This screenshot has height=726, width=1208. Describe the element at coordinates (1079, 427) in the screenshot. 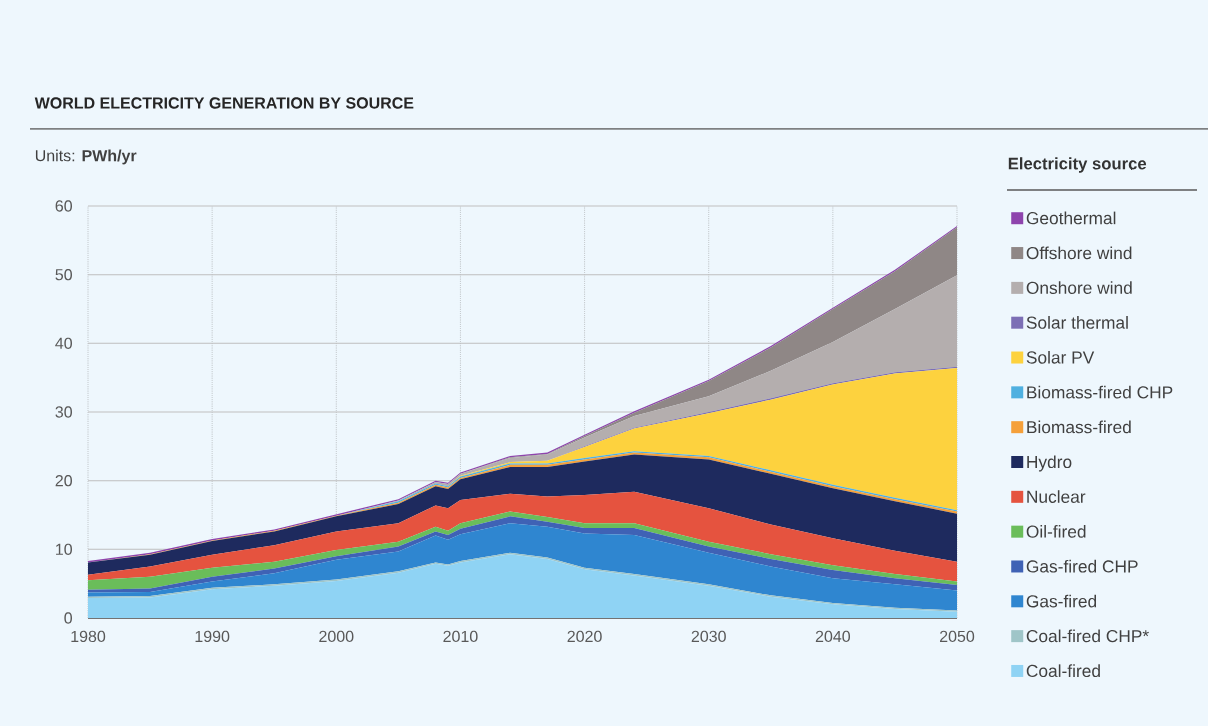

I see `legend-label: Biomass-fired` at that location.